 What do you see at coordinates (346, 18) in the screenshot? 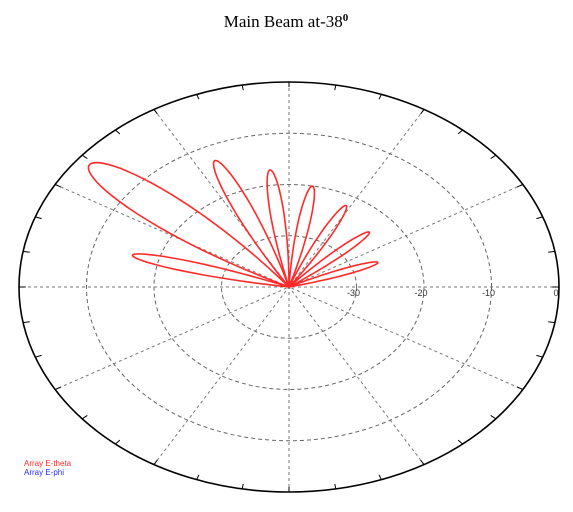
I see `chart-title-superscript: 0` at bounding box center [346, 18].